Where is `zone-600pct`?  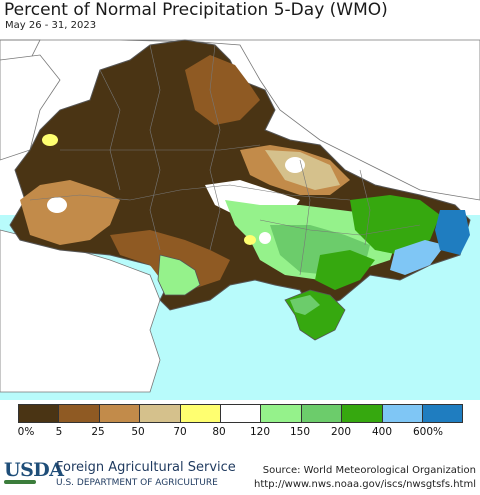 zone-600pct is located at coordinates (452, 232).